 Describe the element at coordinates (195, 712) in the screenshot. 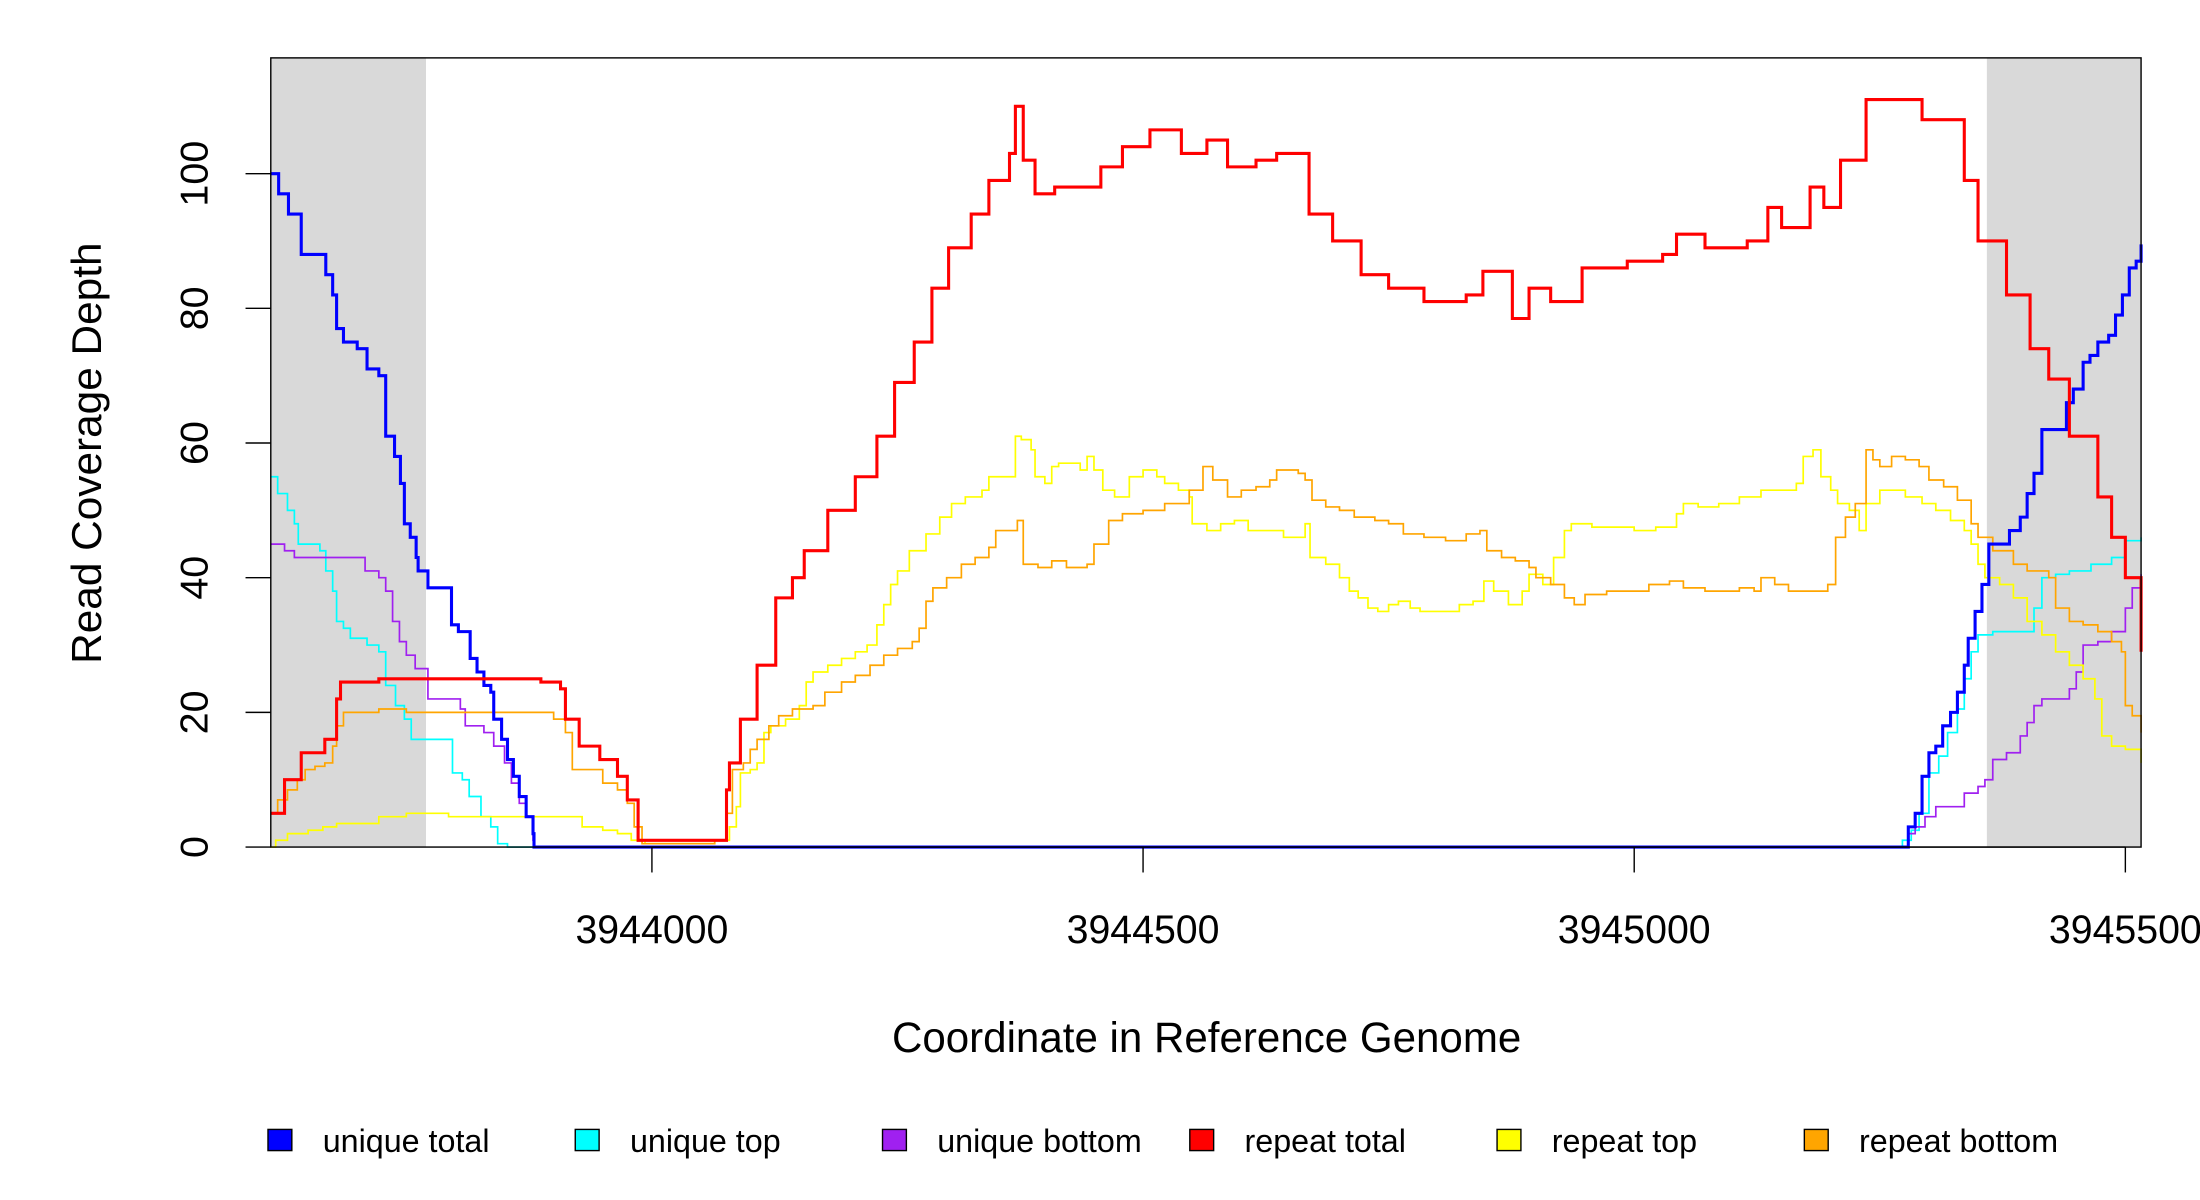

I see `y-tick-label: 20` at that location.